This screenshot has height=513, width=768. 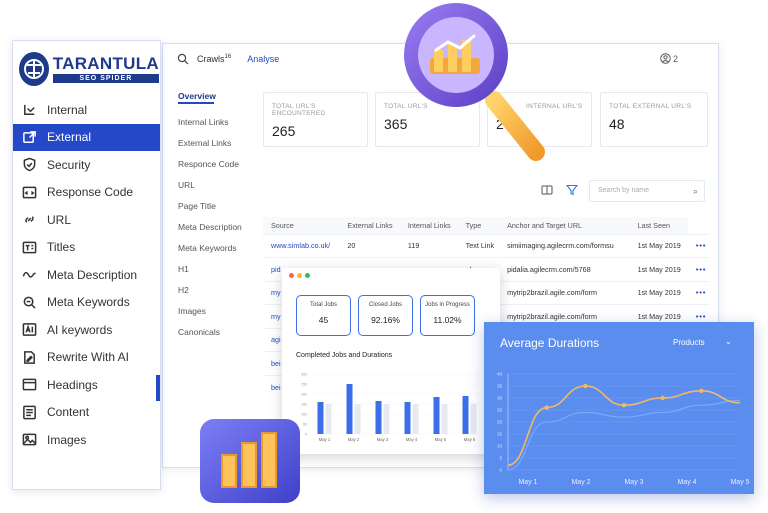 What do you see at coordinates (211, 59) in the screenshot?
I see `crawls-label: Crawls` at bounding box center [211, 59].